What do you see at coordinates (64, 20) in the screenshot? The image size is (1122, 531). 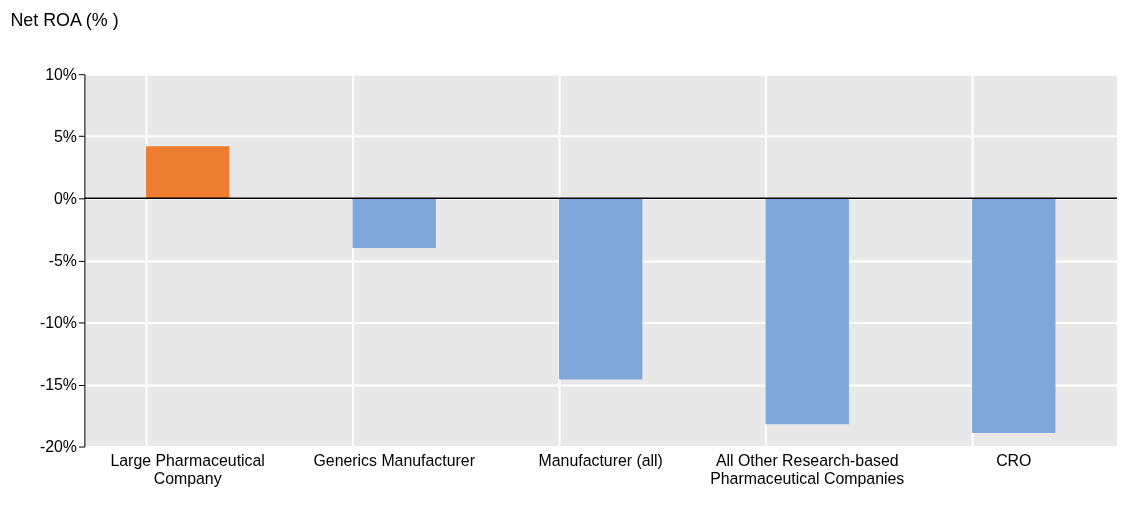 I see `y-axis-title: Net ROA (% )` at bounding box center [64, 20].